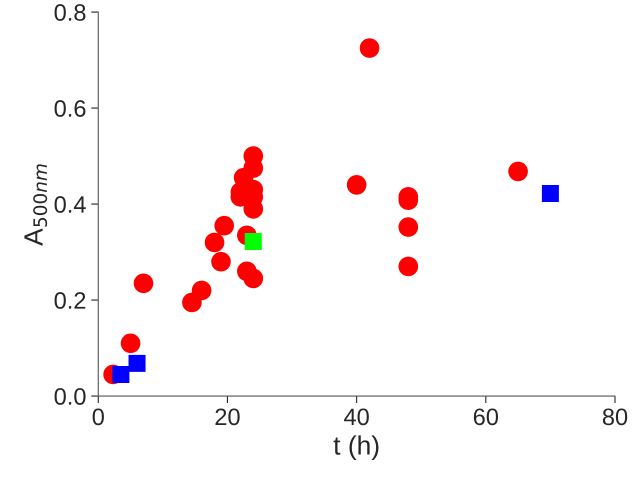  What do you see at coordinates (70, 108) in the screenshot?
I see `y-tick-label: 0.6` at bounding box center [70, 108].